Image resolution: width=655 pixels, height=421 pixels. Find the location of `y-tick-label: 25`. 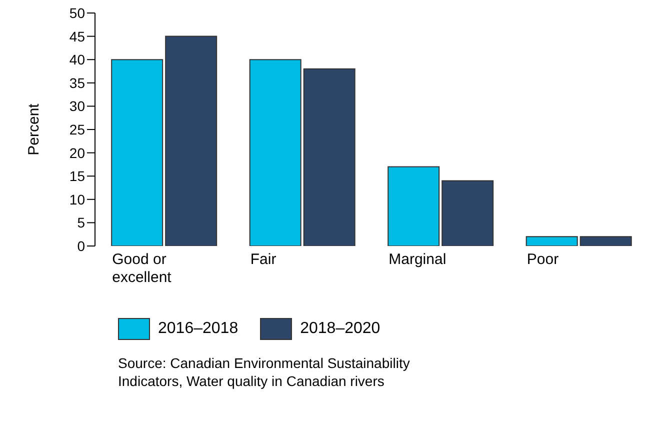

y-tick-label: 25 is located at coordinates (77, 129).